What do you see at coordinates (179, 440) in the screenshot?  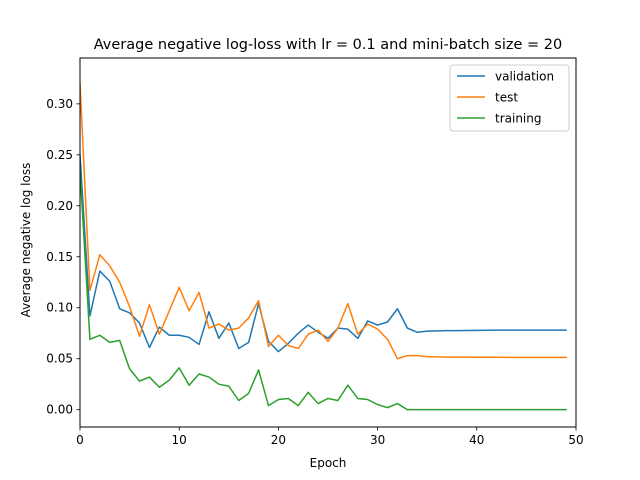 I see `x-tick-label: 10` at bounding box center [179, 440].